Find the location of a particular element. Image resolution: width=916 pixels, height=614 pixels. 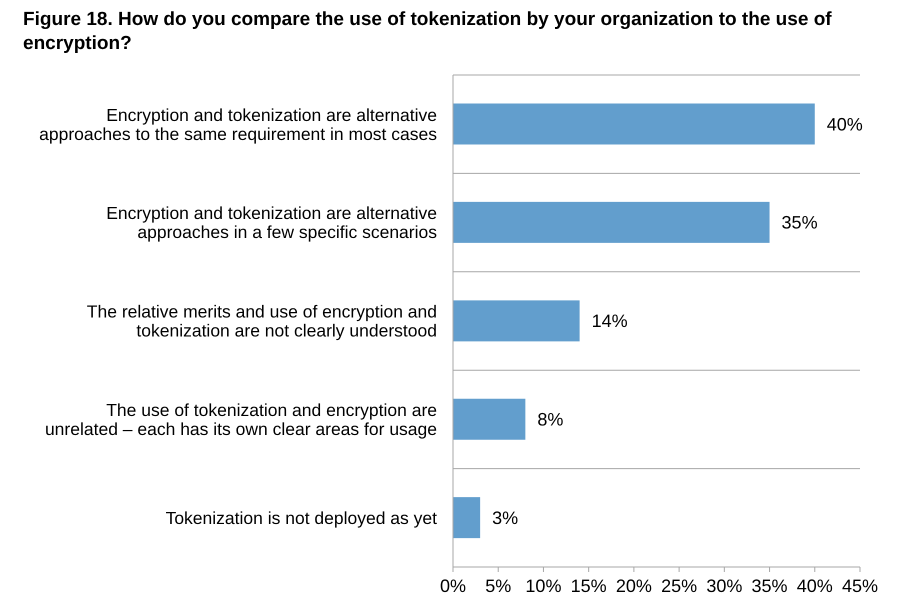

x-tick-label: 20% is located at coordinates (634, 586).